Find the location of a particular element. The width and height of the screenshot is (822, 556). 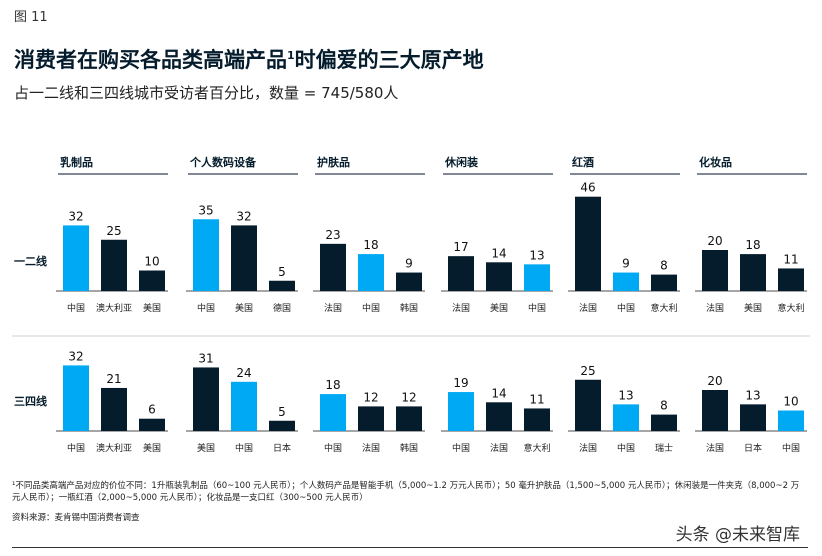

bar-label: 德国 is located at coordinates (282, 308).